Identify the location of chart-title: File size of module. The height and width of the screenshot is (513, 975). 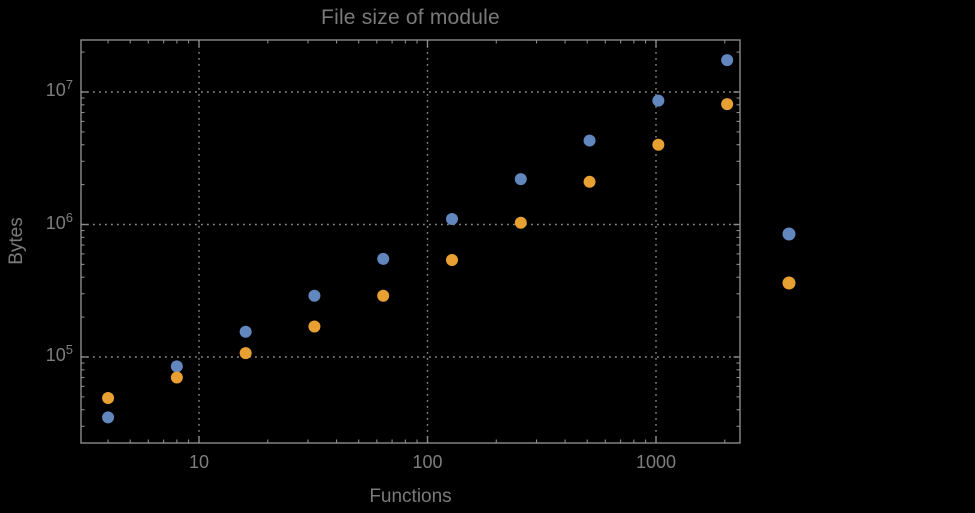
(410, 17).